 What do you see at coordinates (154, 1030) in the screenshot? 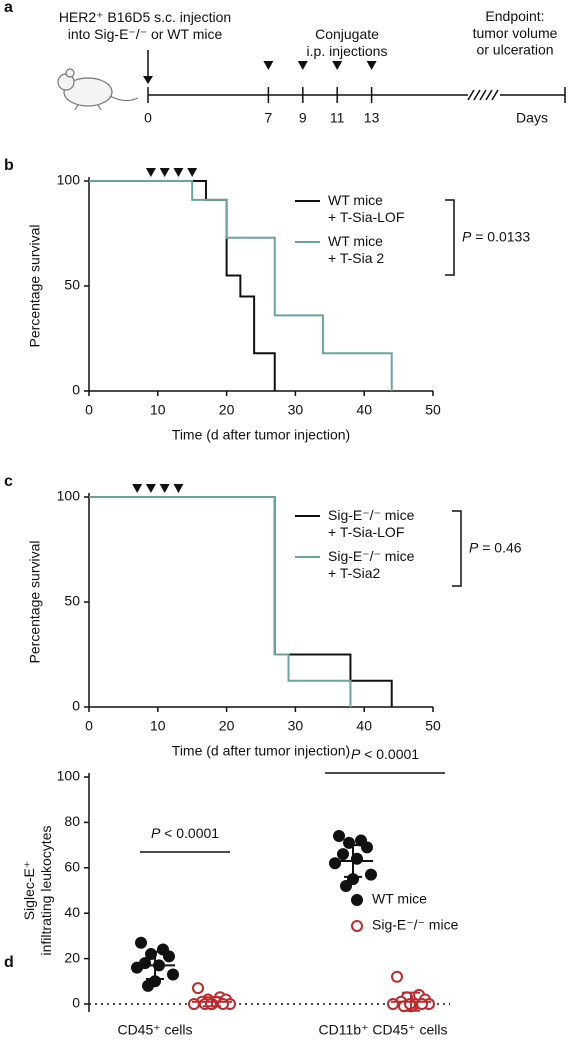
I see `x-tick-label: CD45⁺ cells` at bounding box center [154, 1030].